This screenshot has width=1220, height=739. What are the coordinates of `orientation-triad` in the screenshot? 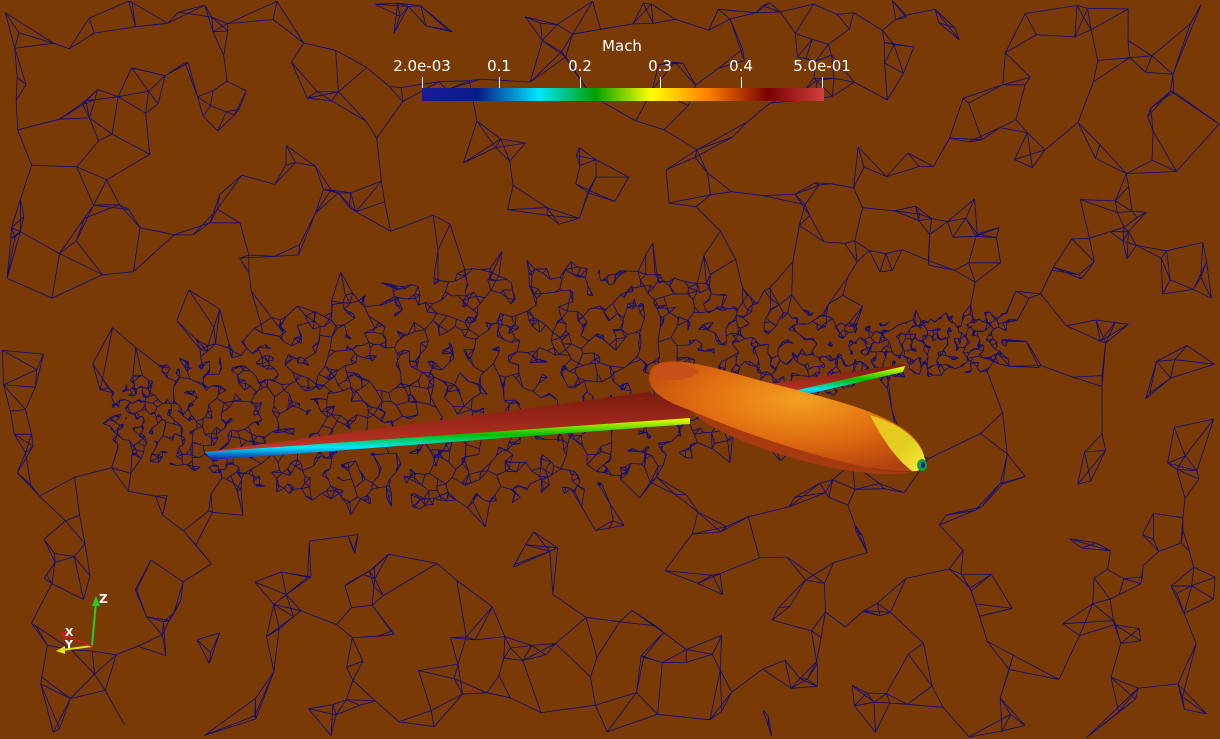 It's located at (78, 625).